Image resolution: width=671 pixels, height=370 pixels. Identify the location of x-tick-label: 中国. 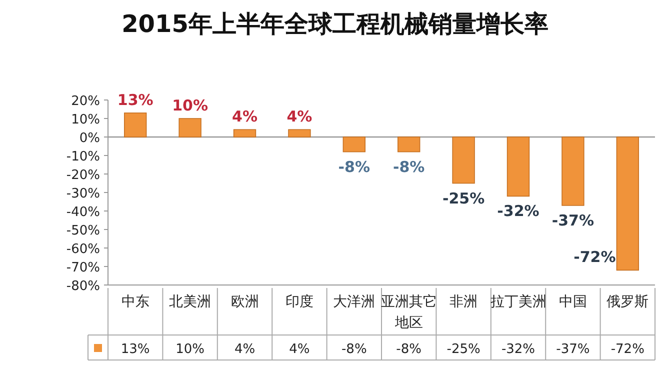
(572, 302).